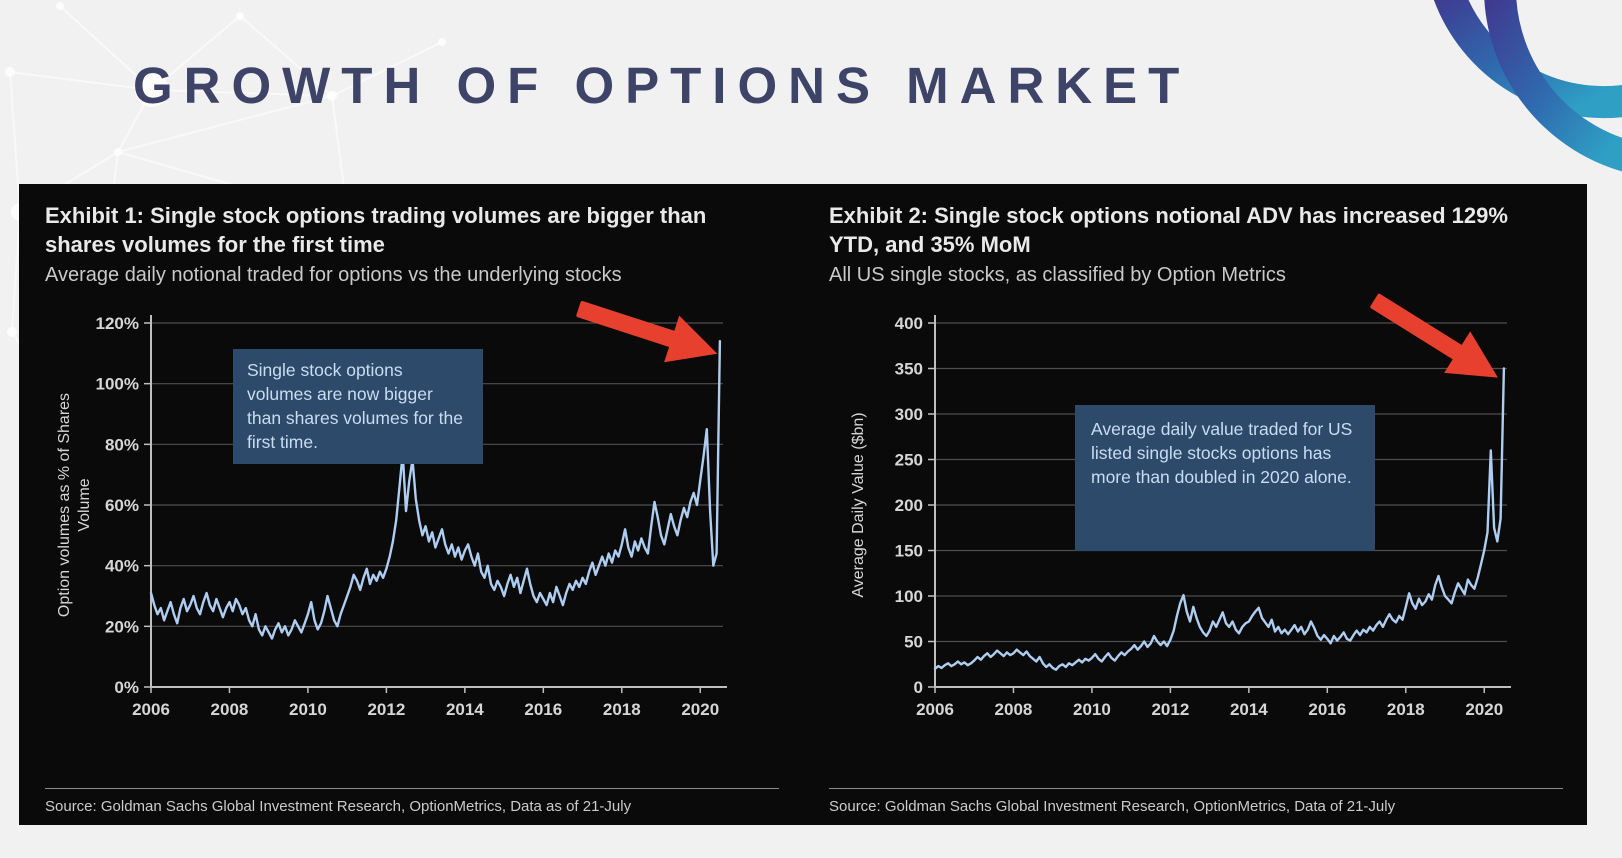  I want to click on page-title: GROWTH OF OPTIONS MARKET, so click(662, 85).